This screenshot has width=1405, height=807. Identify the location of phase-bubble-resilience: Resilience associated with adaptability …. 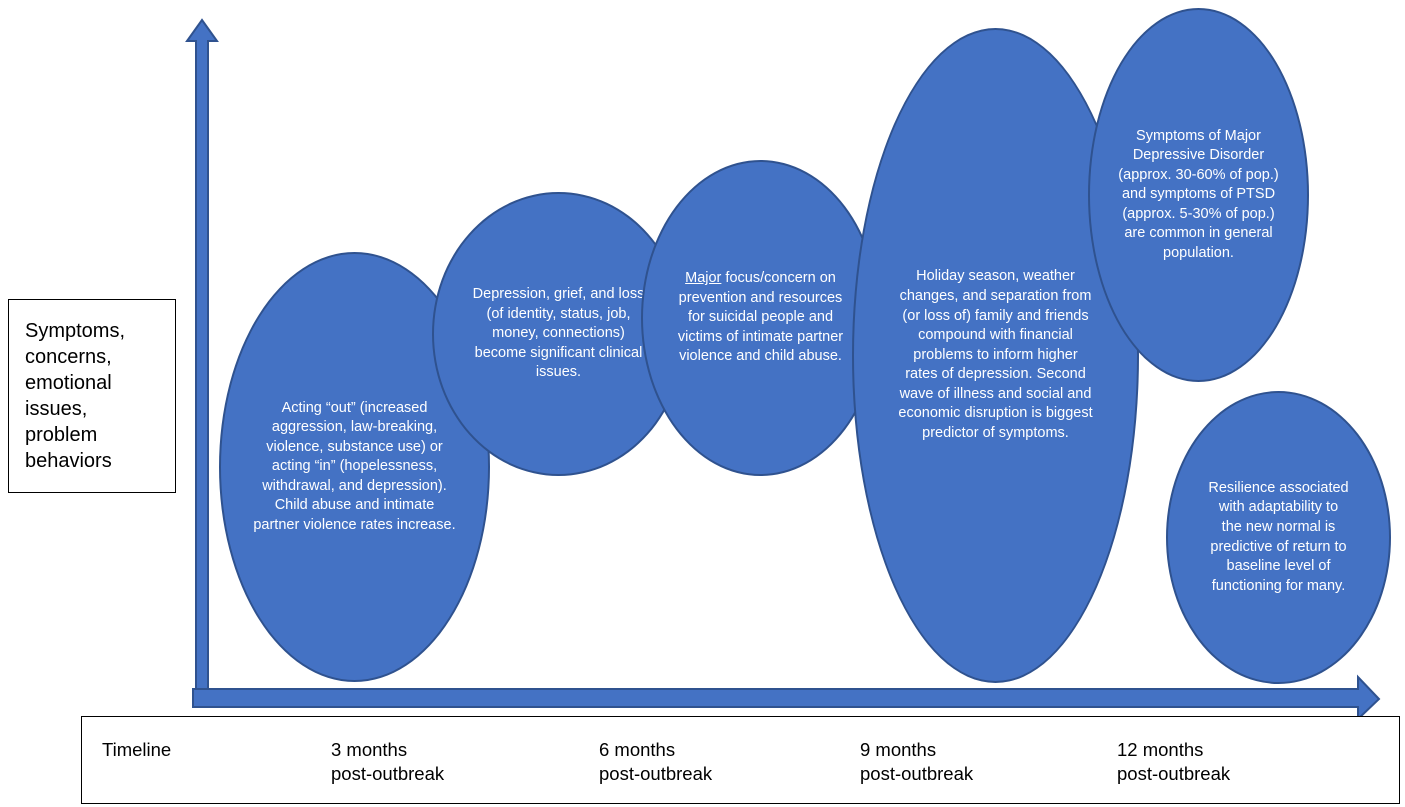
(1278, 537).